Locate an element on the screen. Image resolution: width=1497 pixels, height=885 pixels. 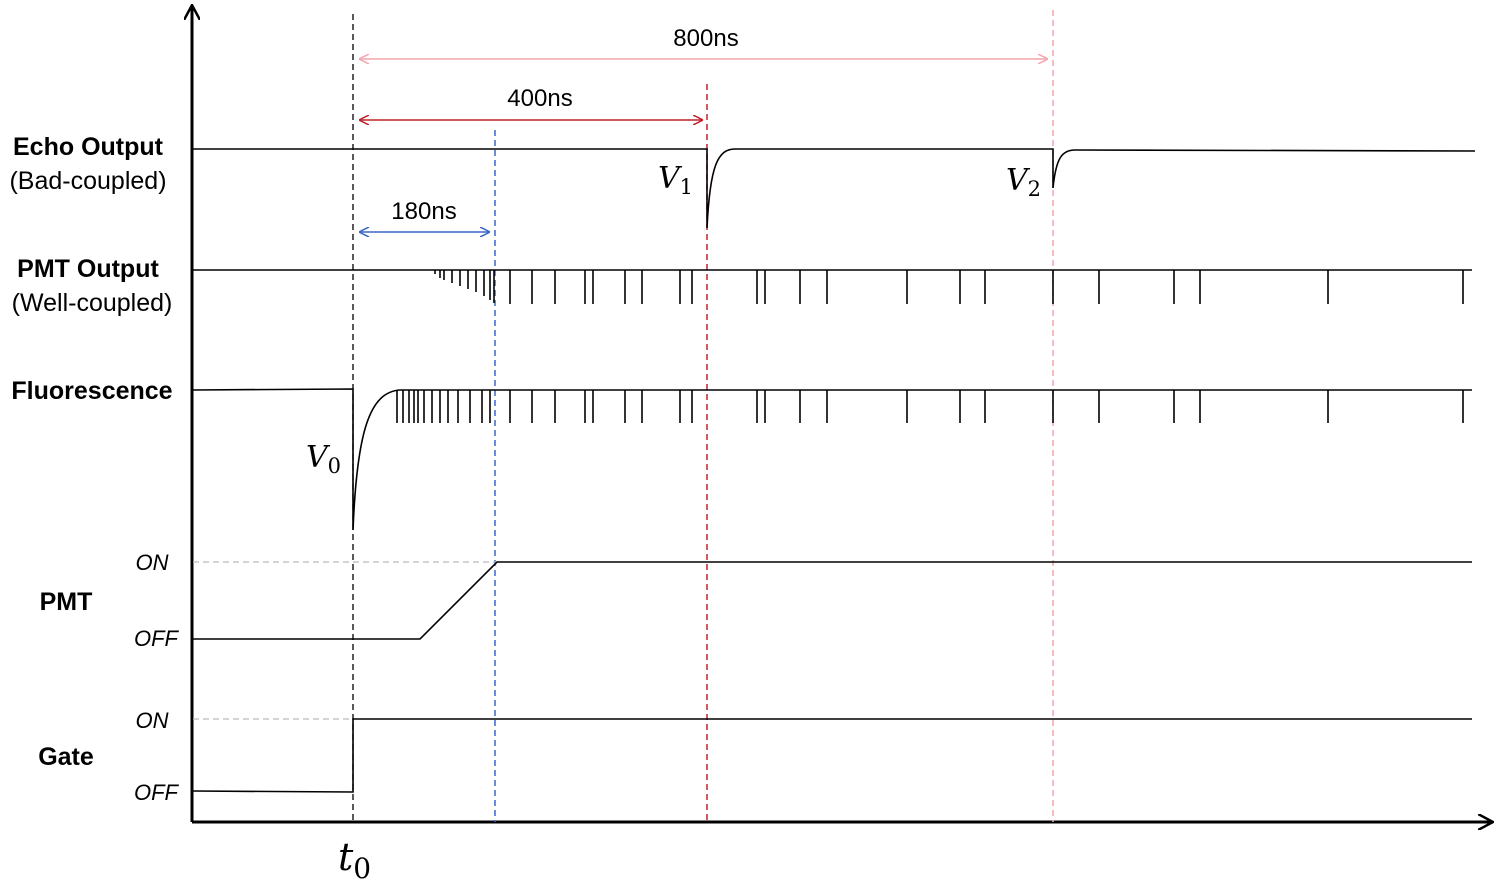
time-origin-label: t0 is located at coordinates (354, 860).